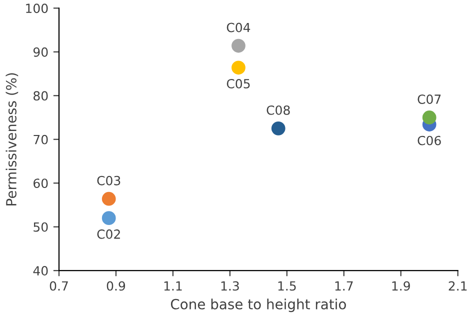  I want to click on x-tick-label: 0.9, so click(116, 286).